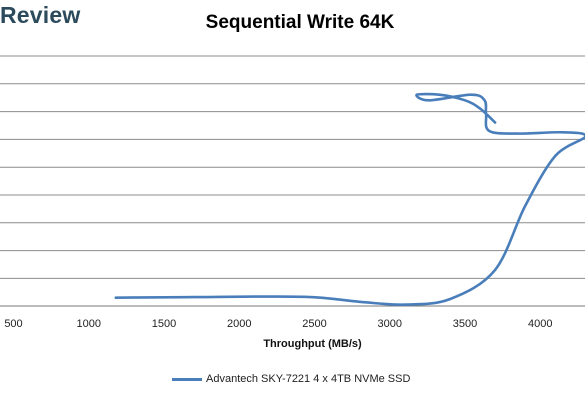  I want to click on x-tick-label: 3000, so click(390, 324).